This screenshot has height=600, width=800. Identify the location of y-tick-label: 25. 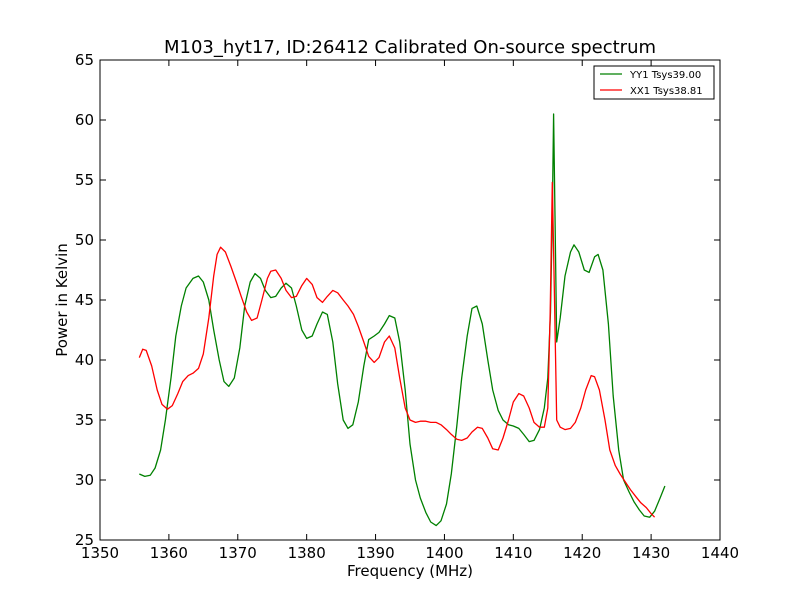
(84, 540).